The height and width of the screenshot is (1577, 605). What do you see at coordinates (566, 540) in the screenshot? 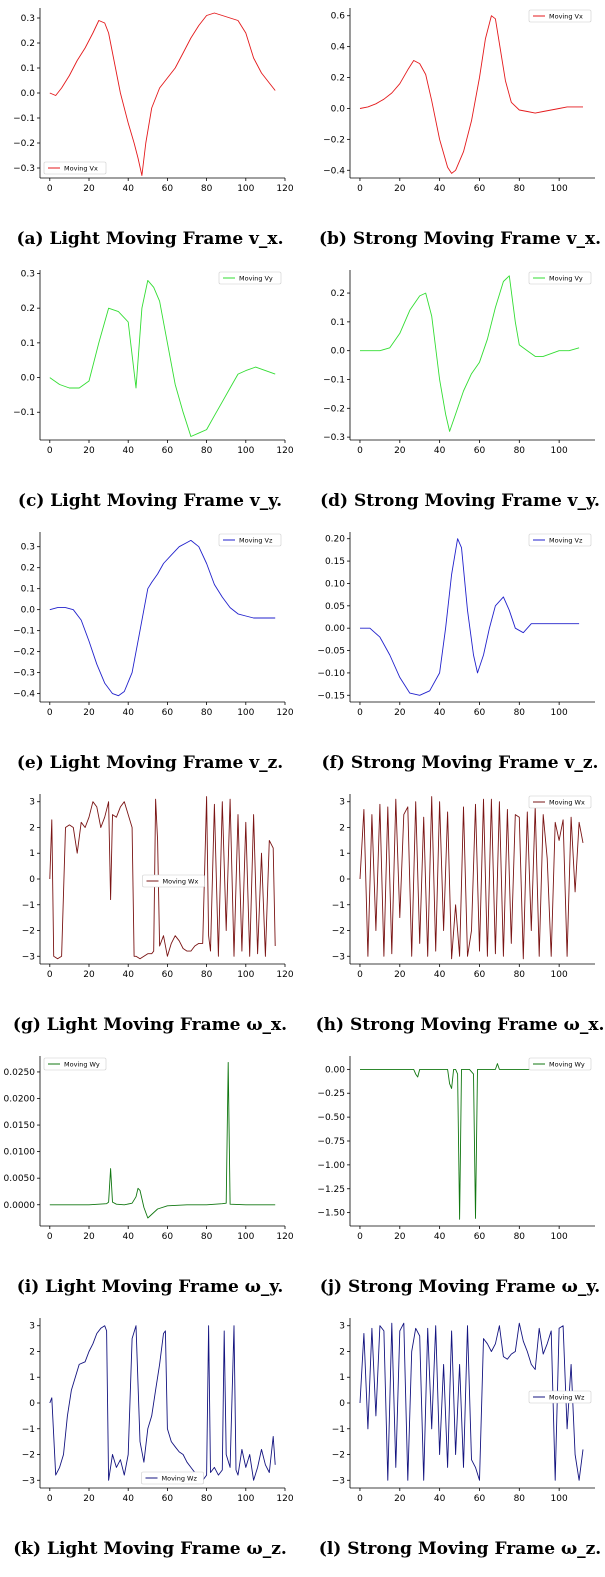
I see `legend-label: Moving Vz` at bounding box center [566, 540].